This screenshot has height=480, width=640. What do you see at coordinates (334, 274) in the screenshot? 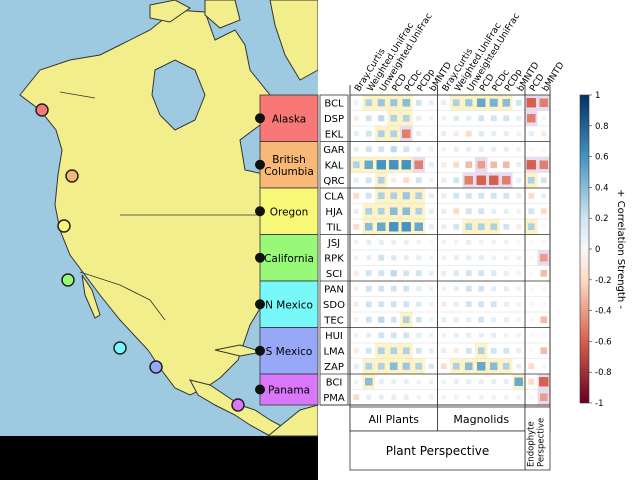
I see `site-label: SCI` at bounding box center [334, 274].